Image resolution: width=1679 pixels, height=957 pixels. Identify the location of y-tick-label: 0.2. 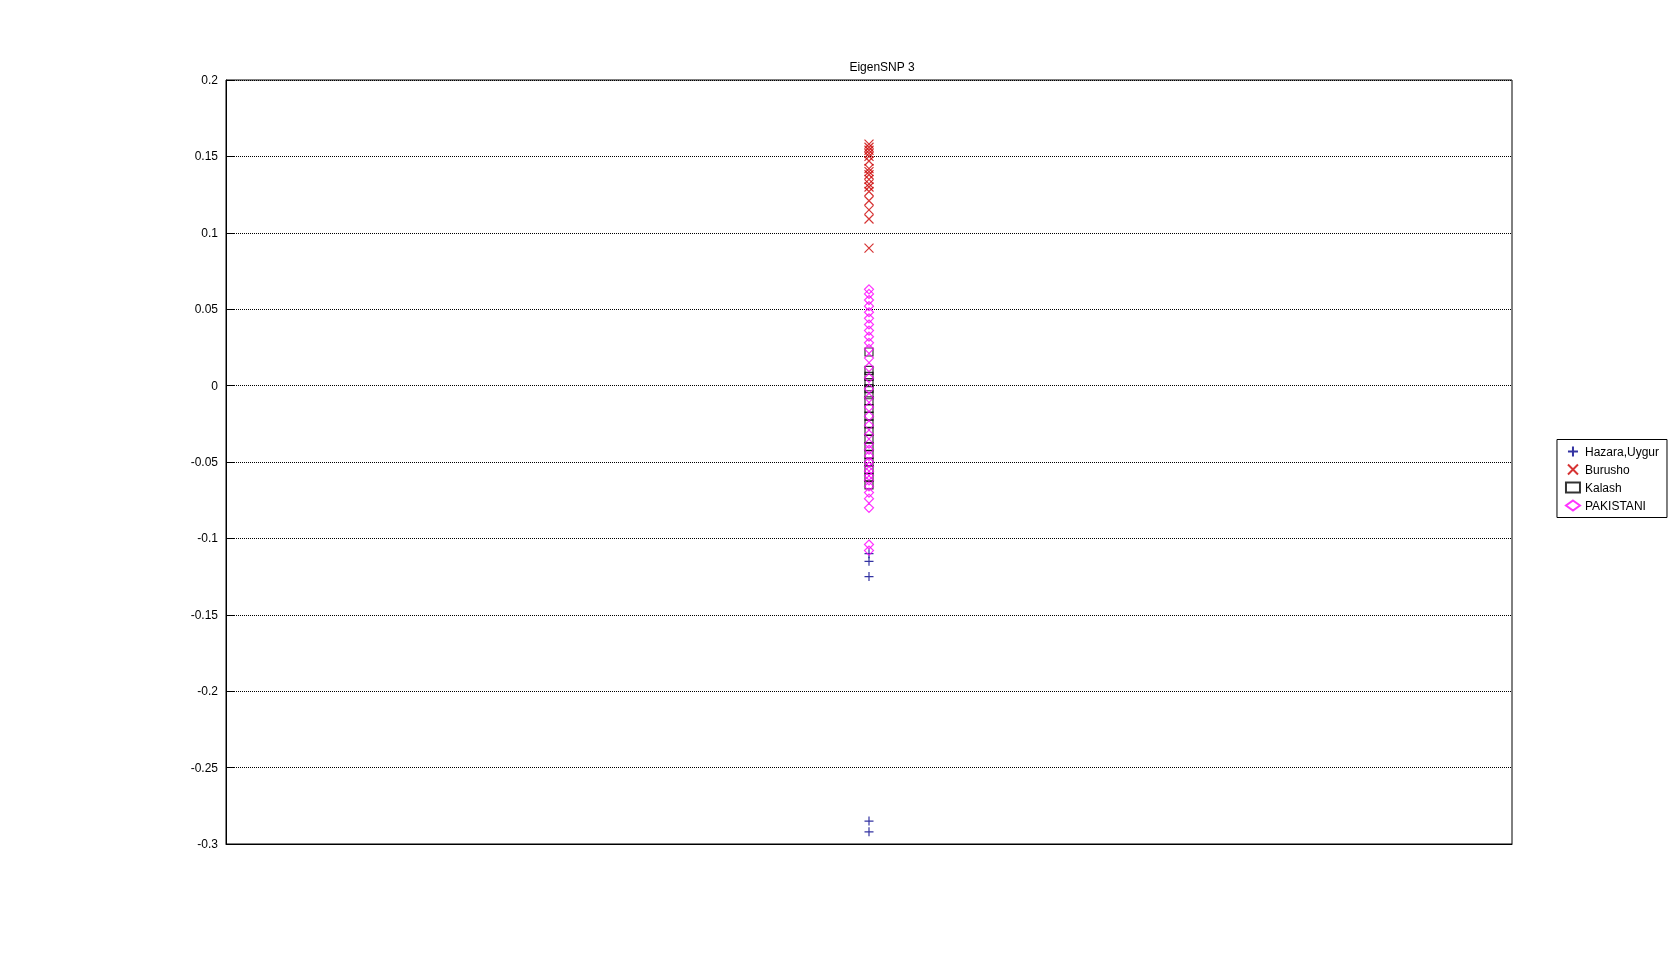
(210, 80).